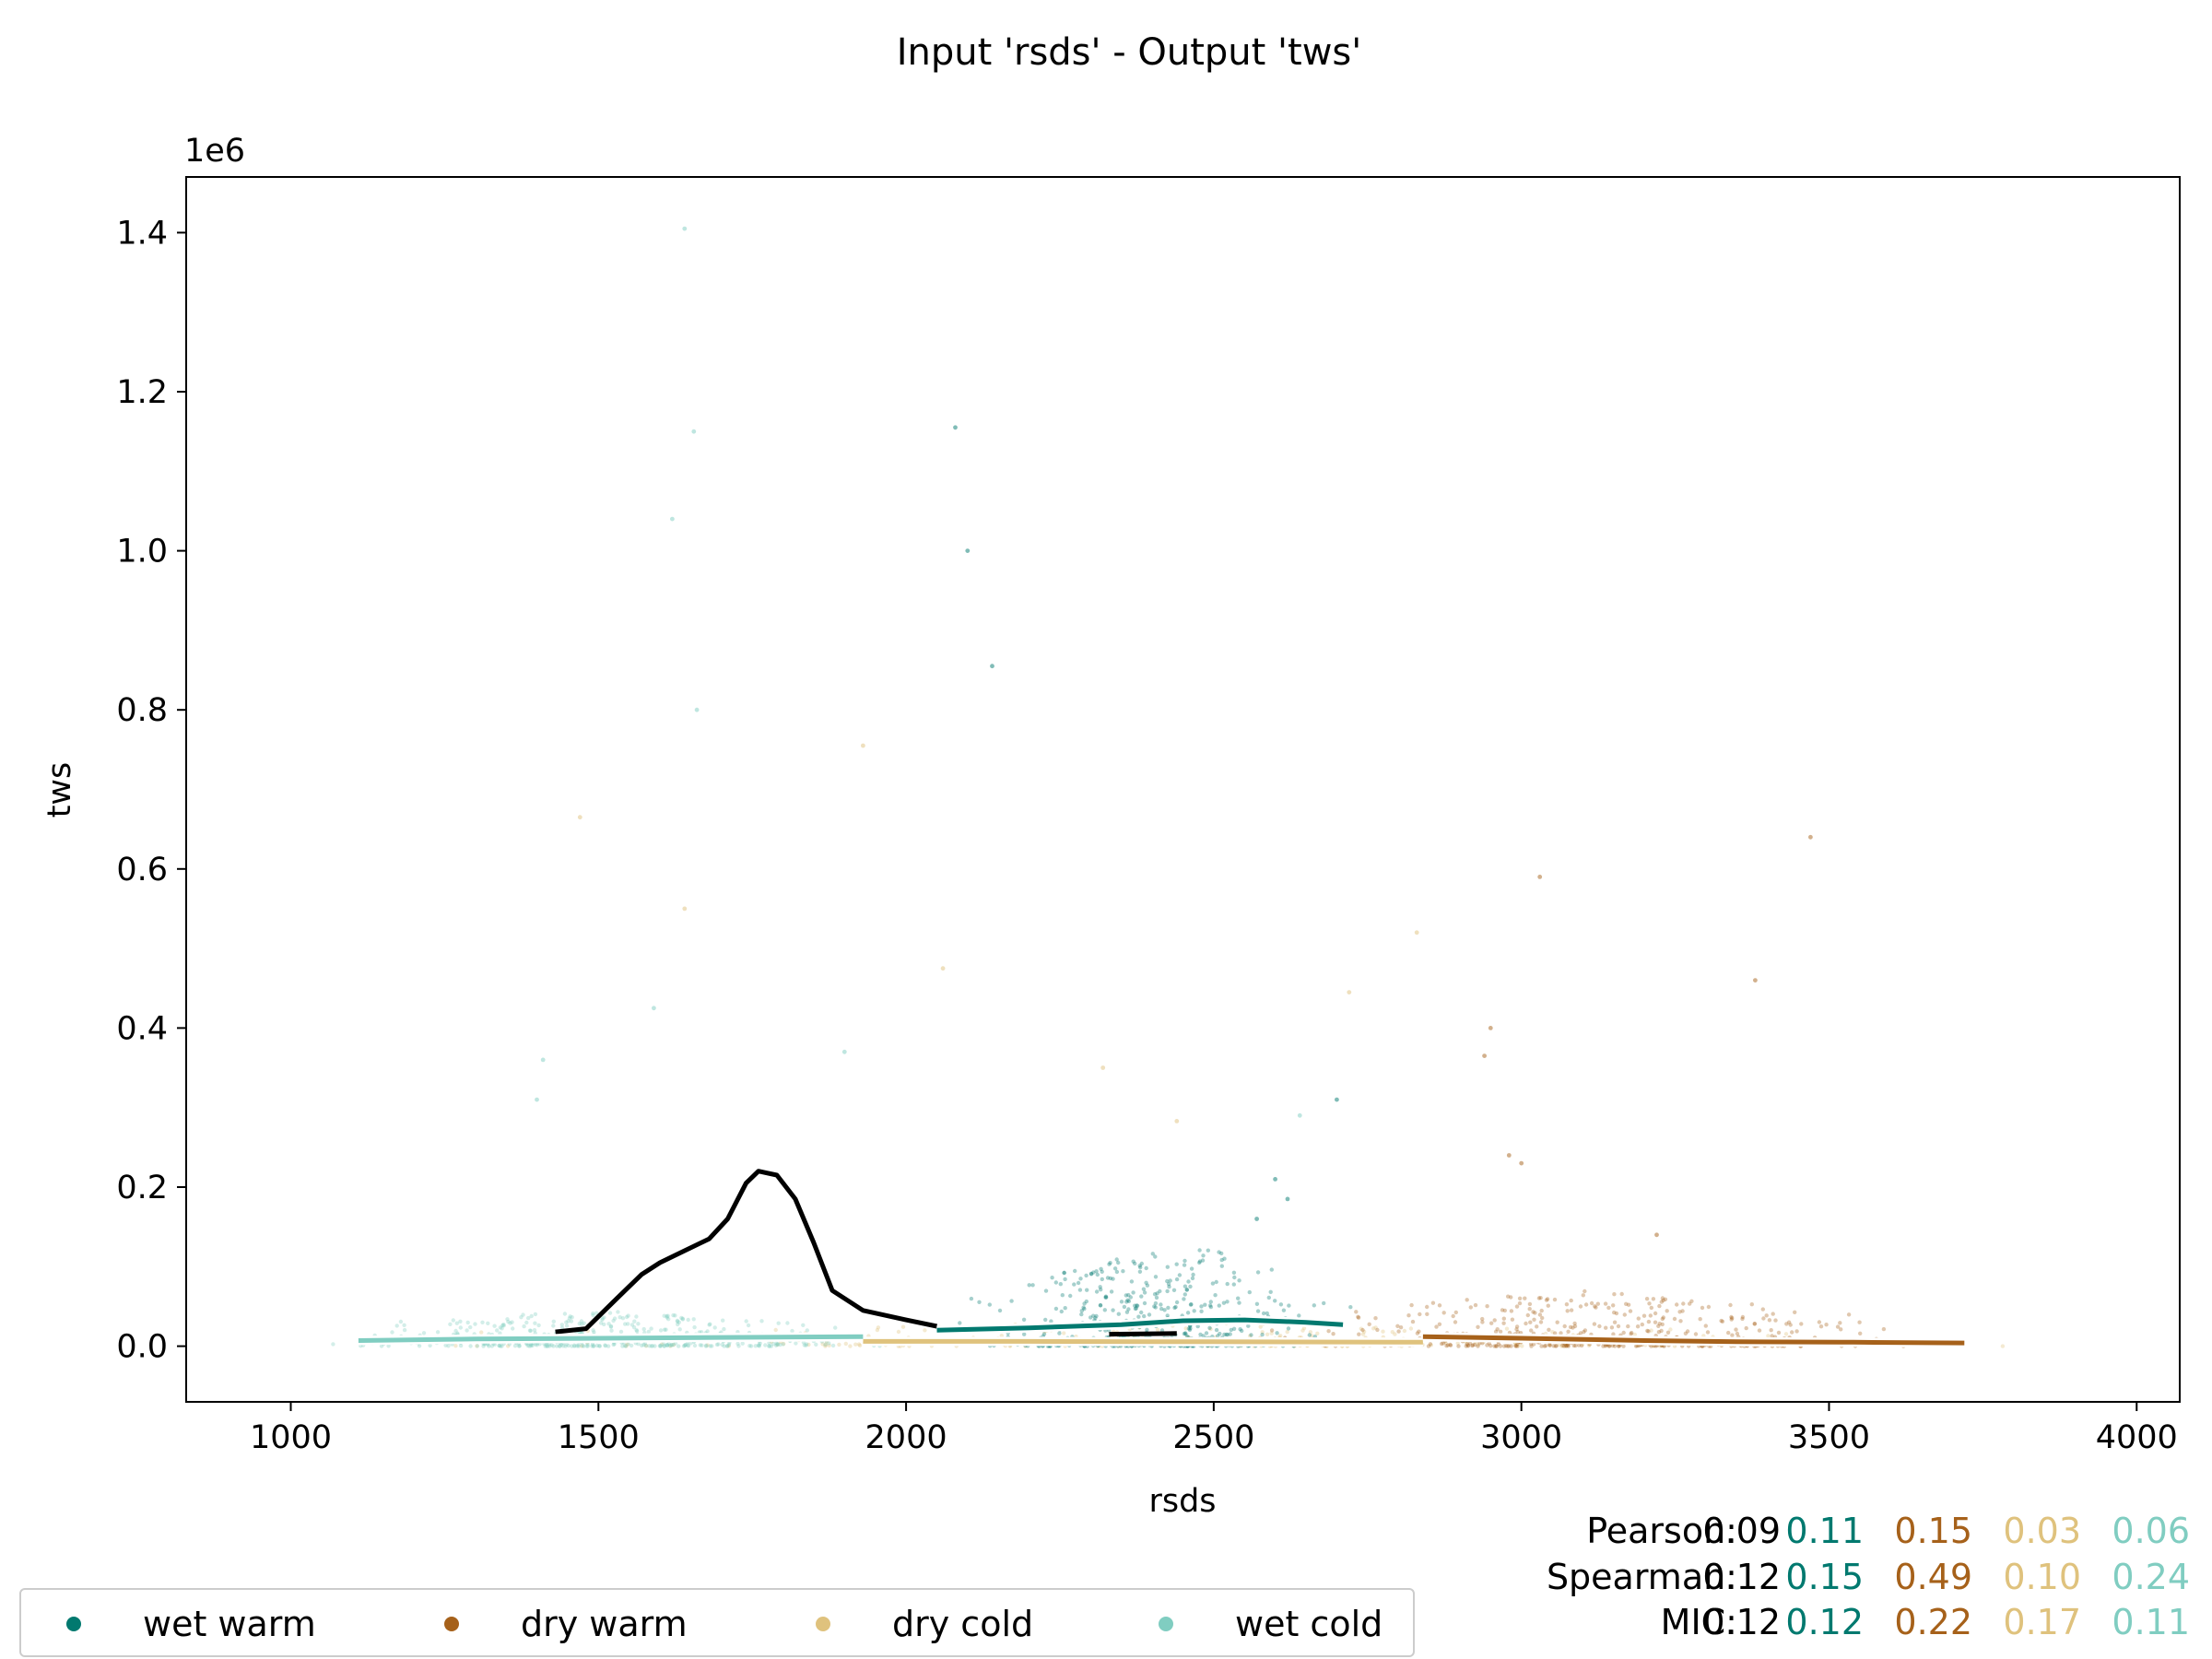  What do you see at coordinates (1182, 1501) in the screenshot?
I see `x-axis-label: rsds` at bounding box center [1182, 1501].